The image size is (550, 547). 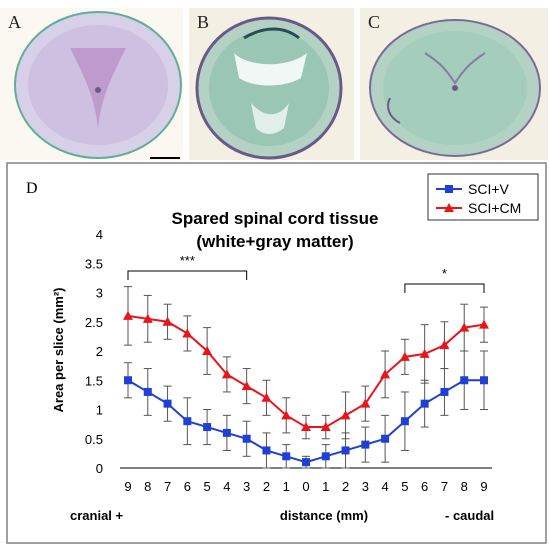 What do you see at coordinates (99, 293) in the screenshot?
I see `y-tick-label: 3` at bounding box center [99, 293].